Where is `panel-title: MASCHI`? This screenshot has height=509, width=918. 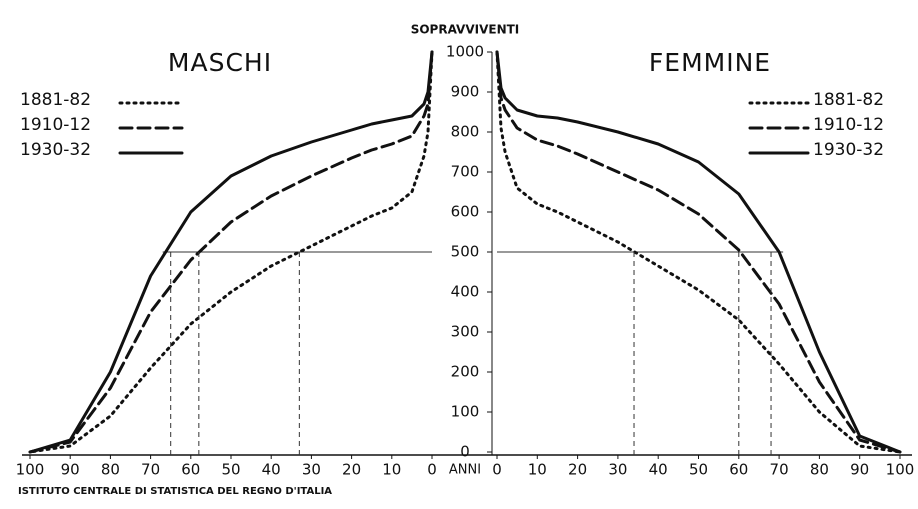 panel-title: MASCHI is located at coordinates (220, 62).